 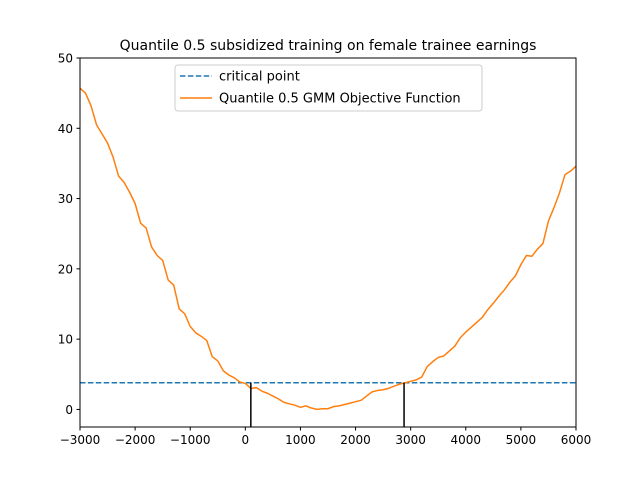 What do you see at coordinates (259, 77) in the screenshot?
I see `legend-label-critical-point: critical point` at bounding box center [259, 77].